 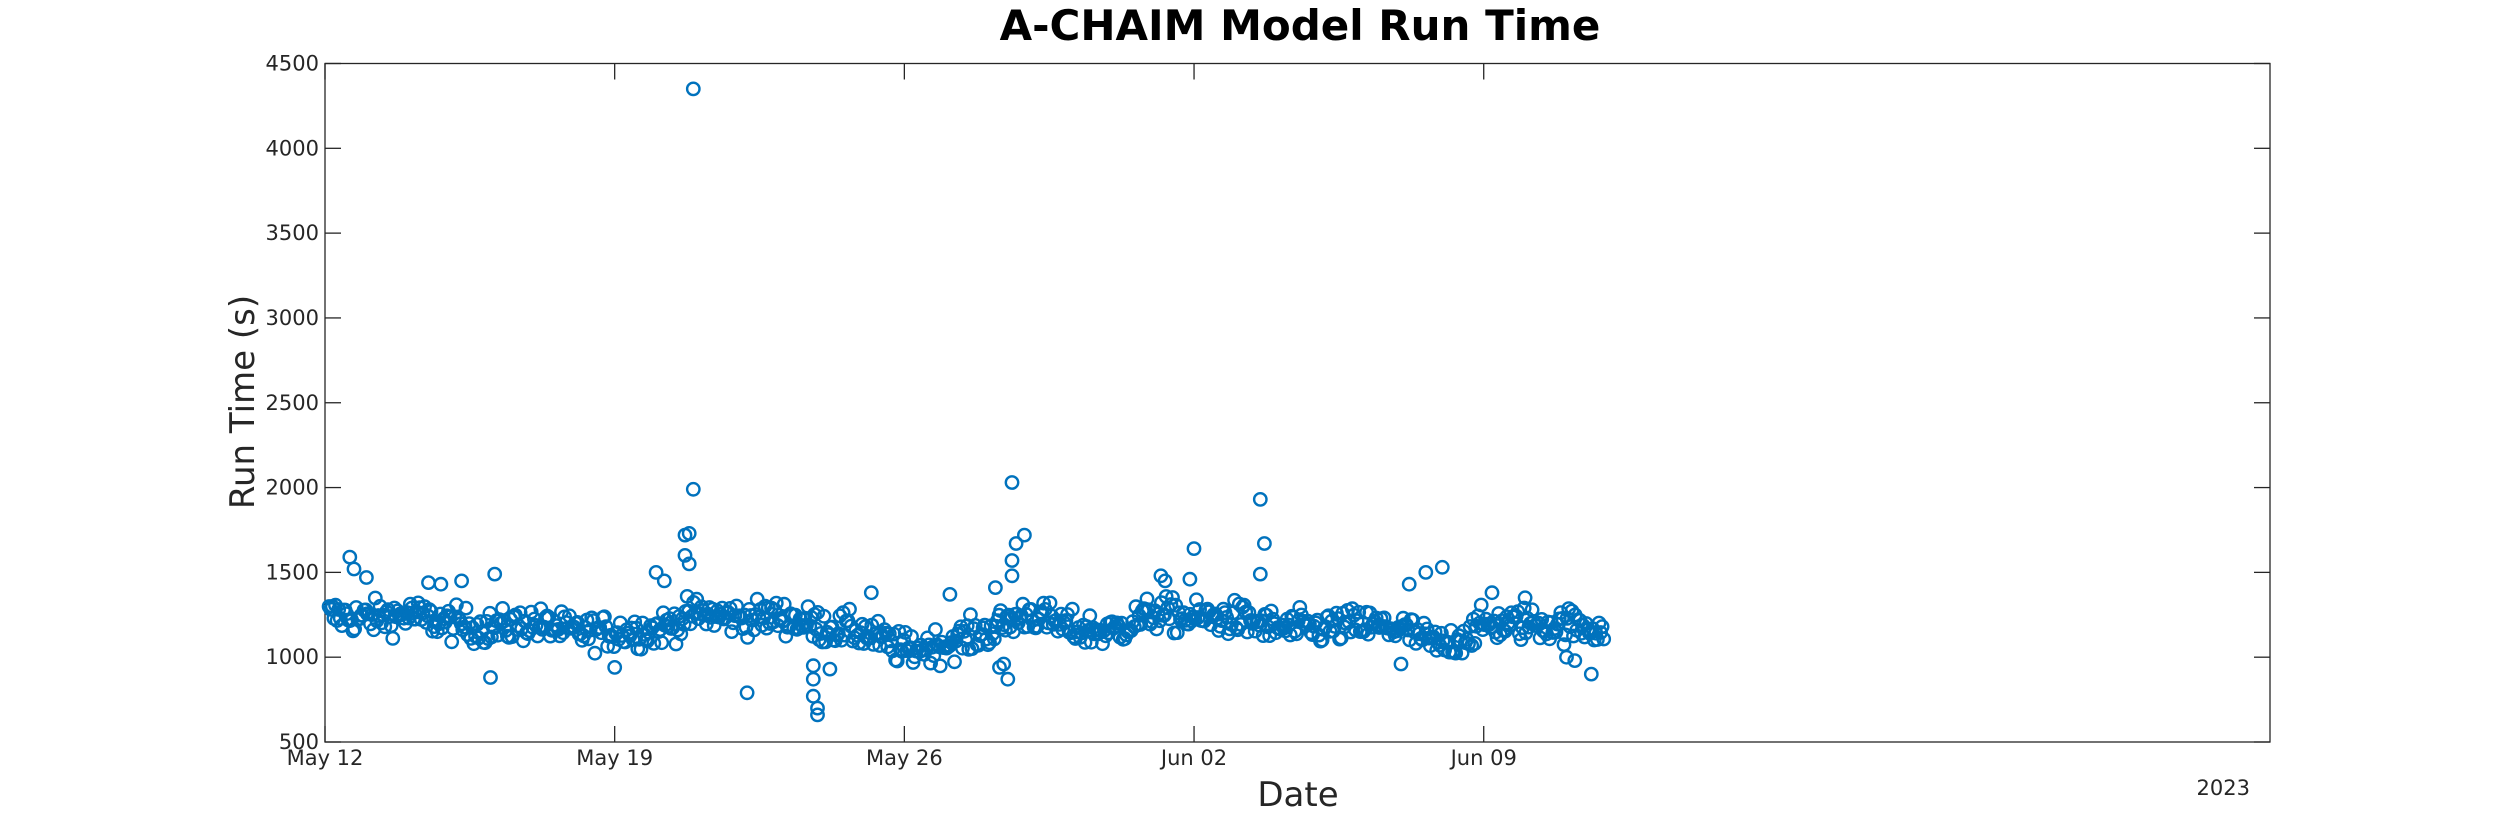 I want to click on y-tick-label: 3500, so click(x=292, y=233).